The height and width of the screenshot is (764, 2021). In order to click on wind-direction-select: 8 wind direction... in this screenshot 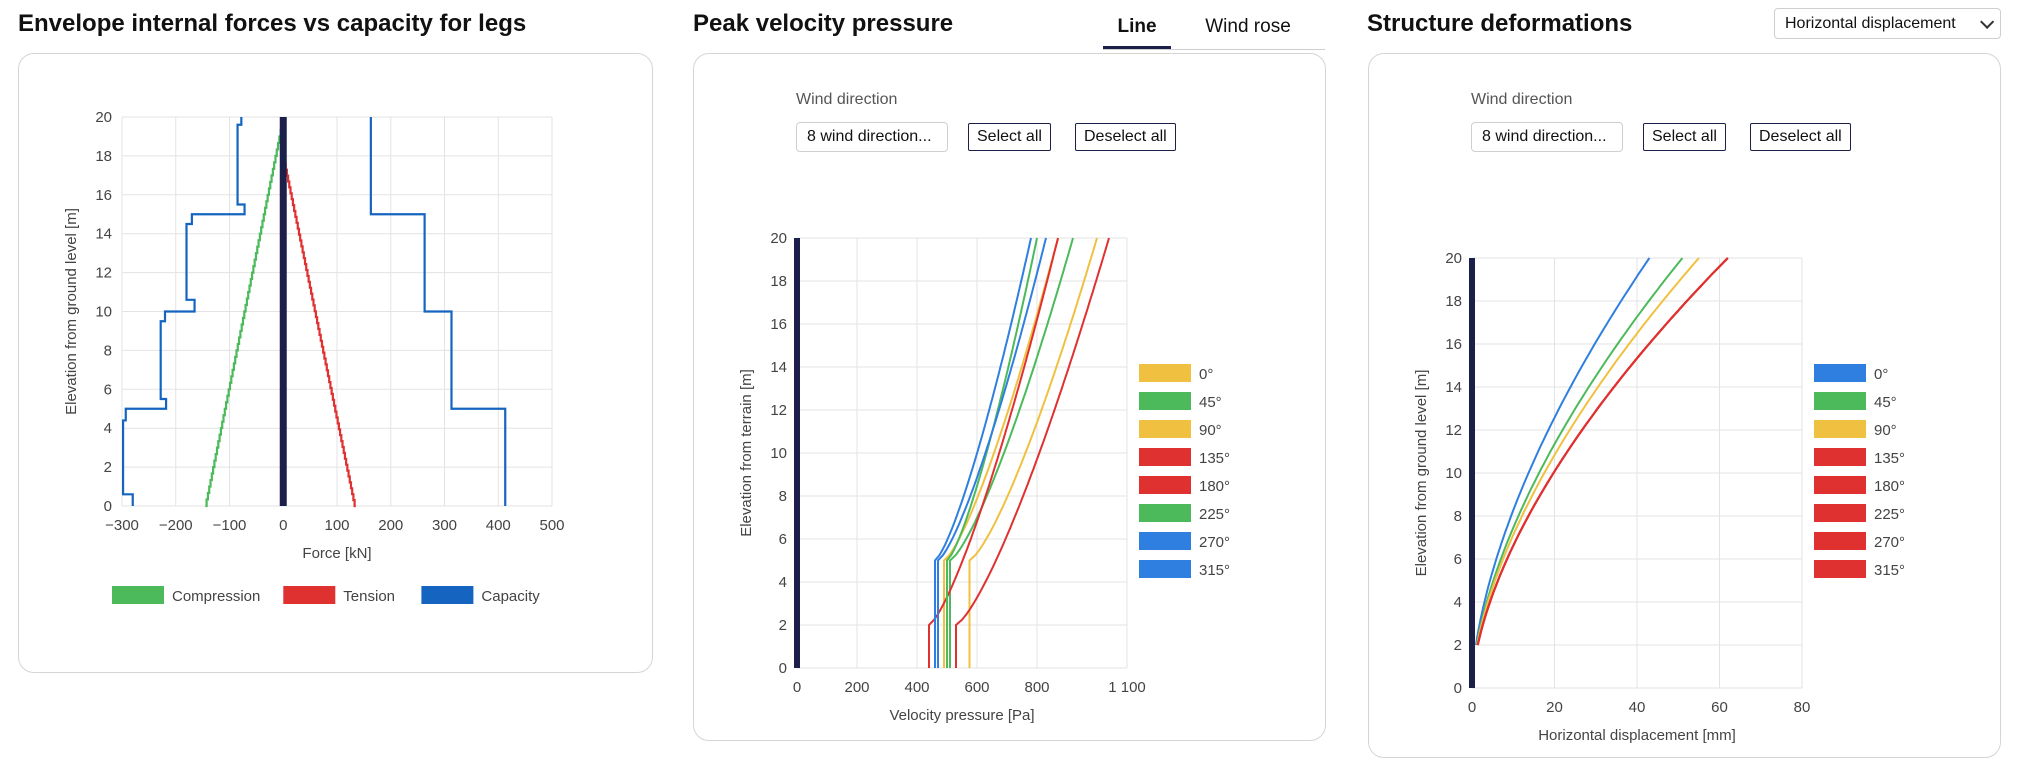, I will do `click(872, 137)`.